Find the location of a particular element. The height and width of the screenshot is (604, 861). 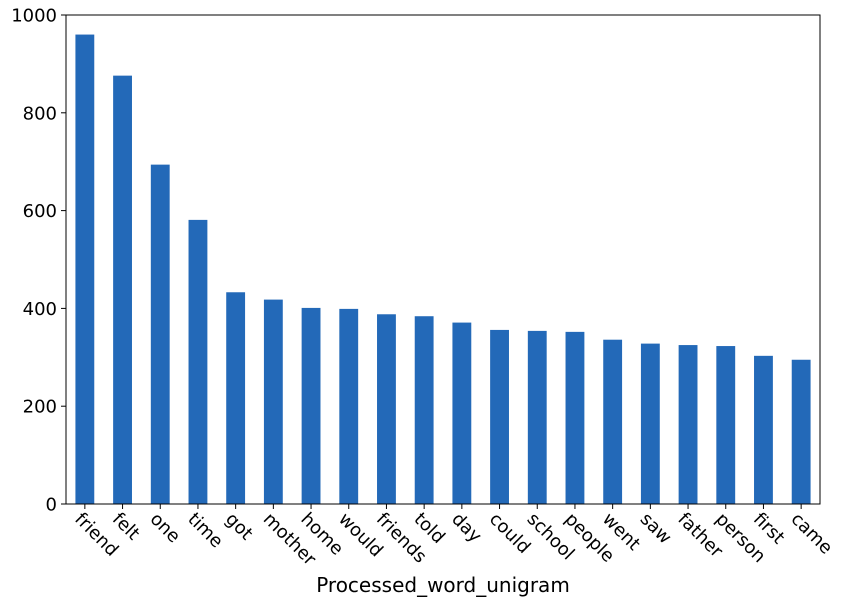

y-axis: 0 200 400 600 800 1000 is located at coordinates (38, 261).